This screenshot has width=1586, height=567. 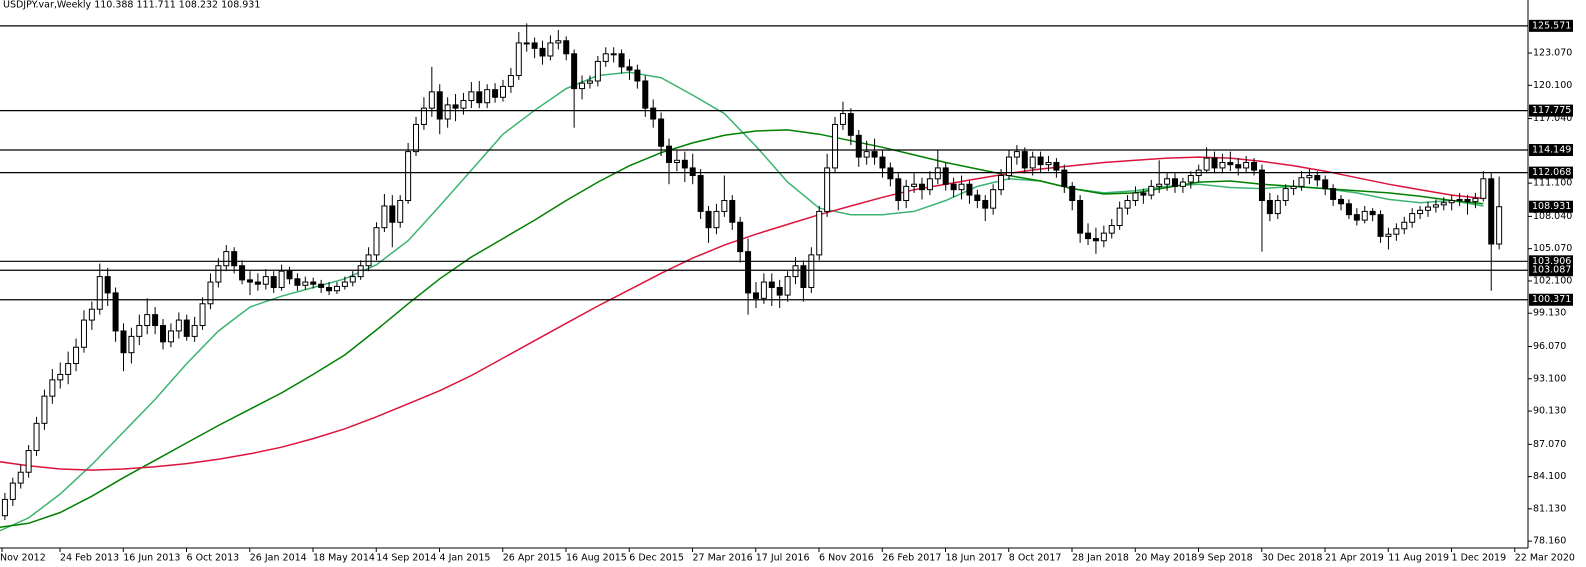 I want to click on x-tick-label: 6 Dec 2015, so click(x=656, y=558).